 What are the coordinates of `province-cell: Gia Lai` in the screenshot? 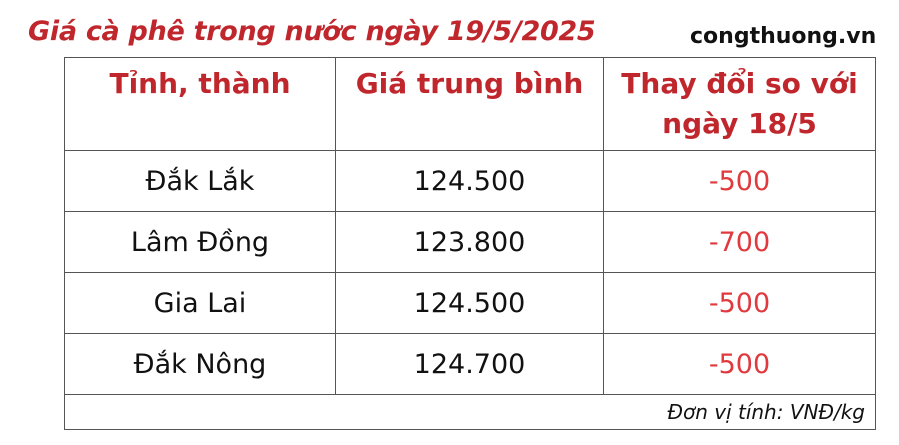 It's located at (200, 303).